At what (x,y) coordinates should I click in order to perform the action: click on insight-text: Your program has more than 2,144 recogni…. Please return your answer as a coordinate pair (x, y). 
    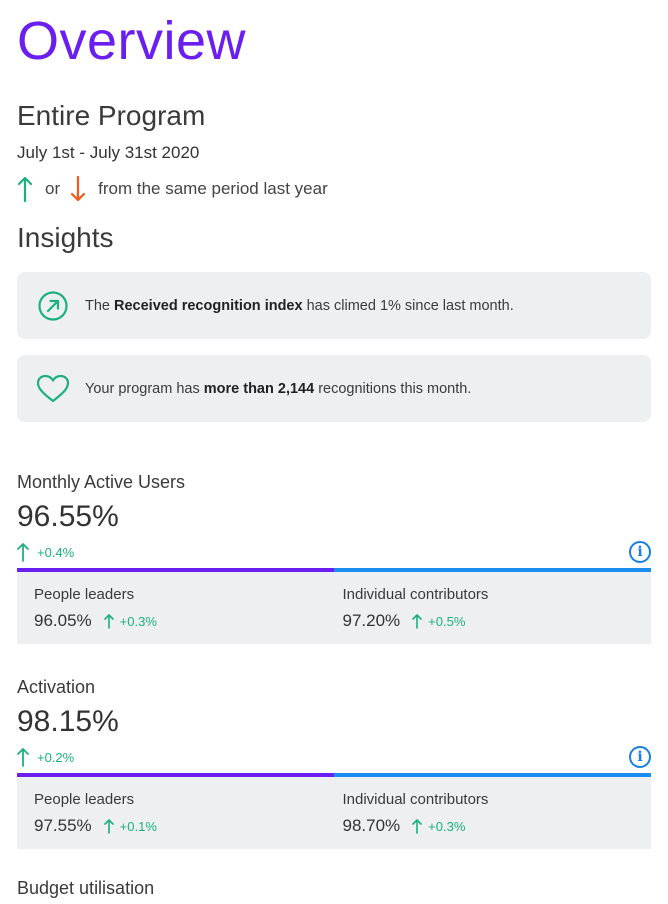
    Looking at the image, I should click on (278, 388).